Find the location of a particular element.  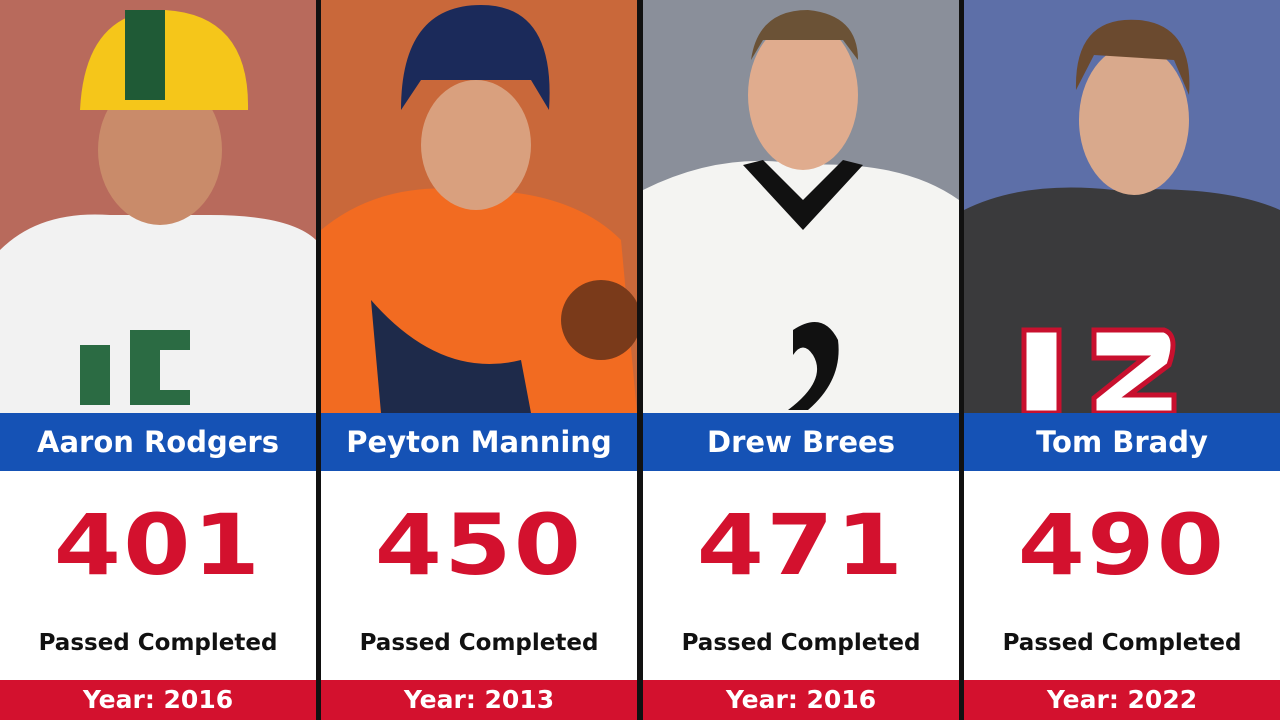

player-name: Aaron Rodgers is located at coordinates (158, 442).